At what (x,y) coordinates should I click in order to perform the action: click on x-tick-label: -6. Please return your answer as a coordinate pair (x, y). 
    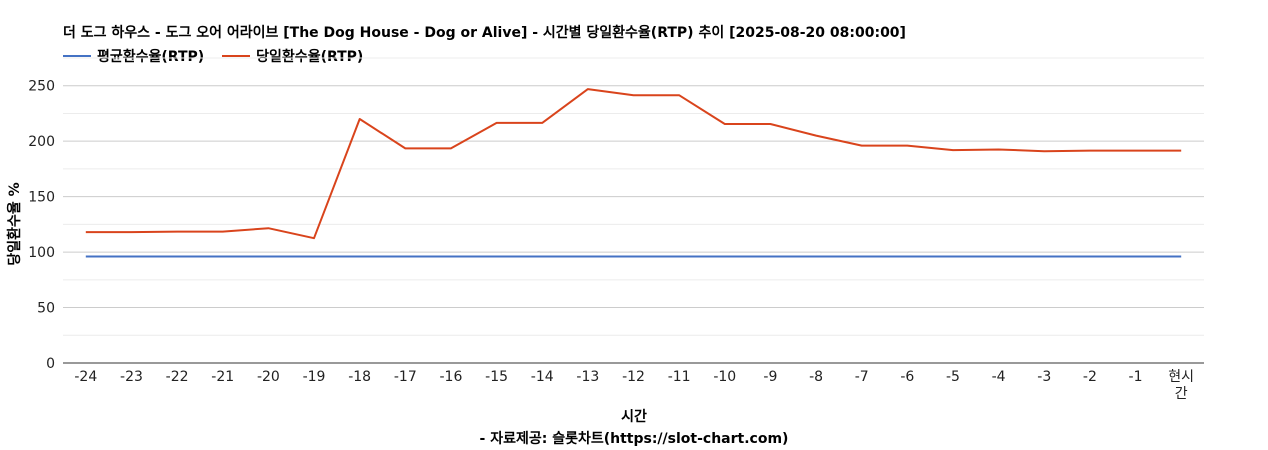
    Looking at the image, I should click on (907, 377).